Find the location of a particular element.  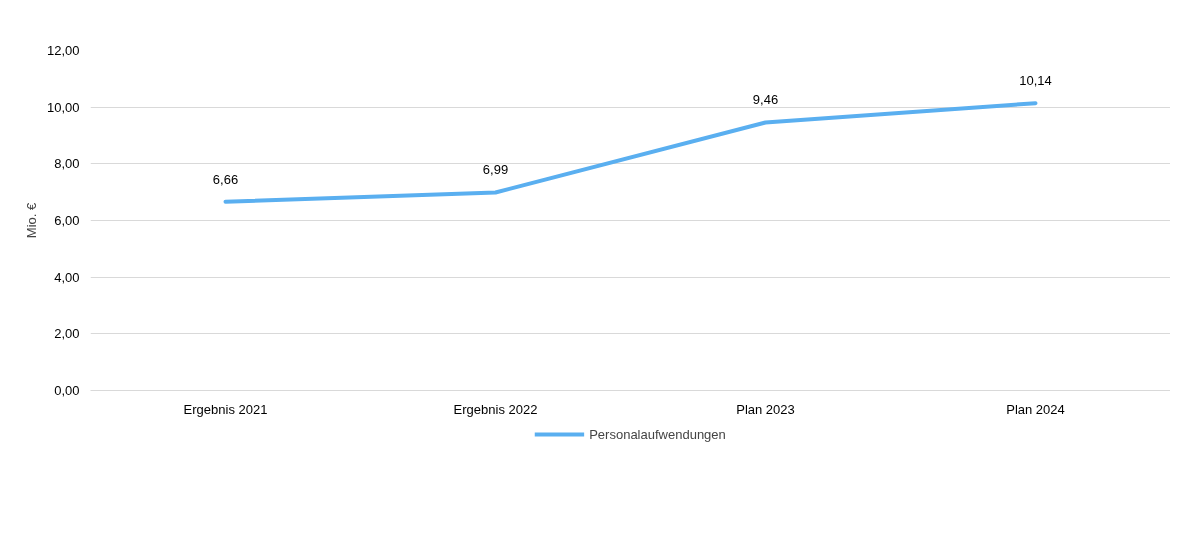

legend-label: Personalaufwendungen is located at coordinates (657, 434).